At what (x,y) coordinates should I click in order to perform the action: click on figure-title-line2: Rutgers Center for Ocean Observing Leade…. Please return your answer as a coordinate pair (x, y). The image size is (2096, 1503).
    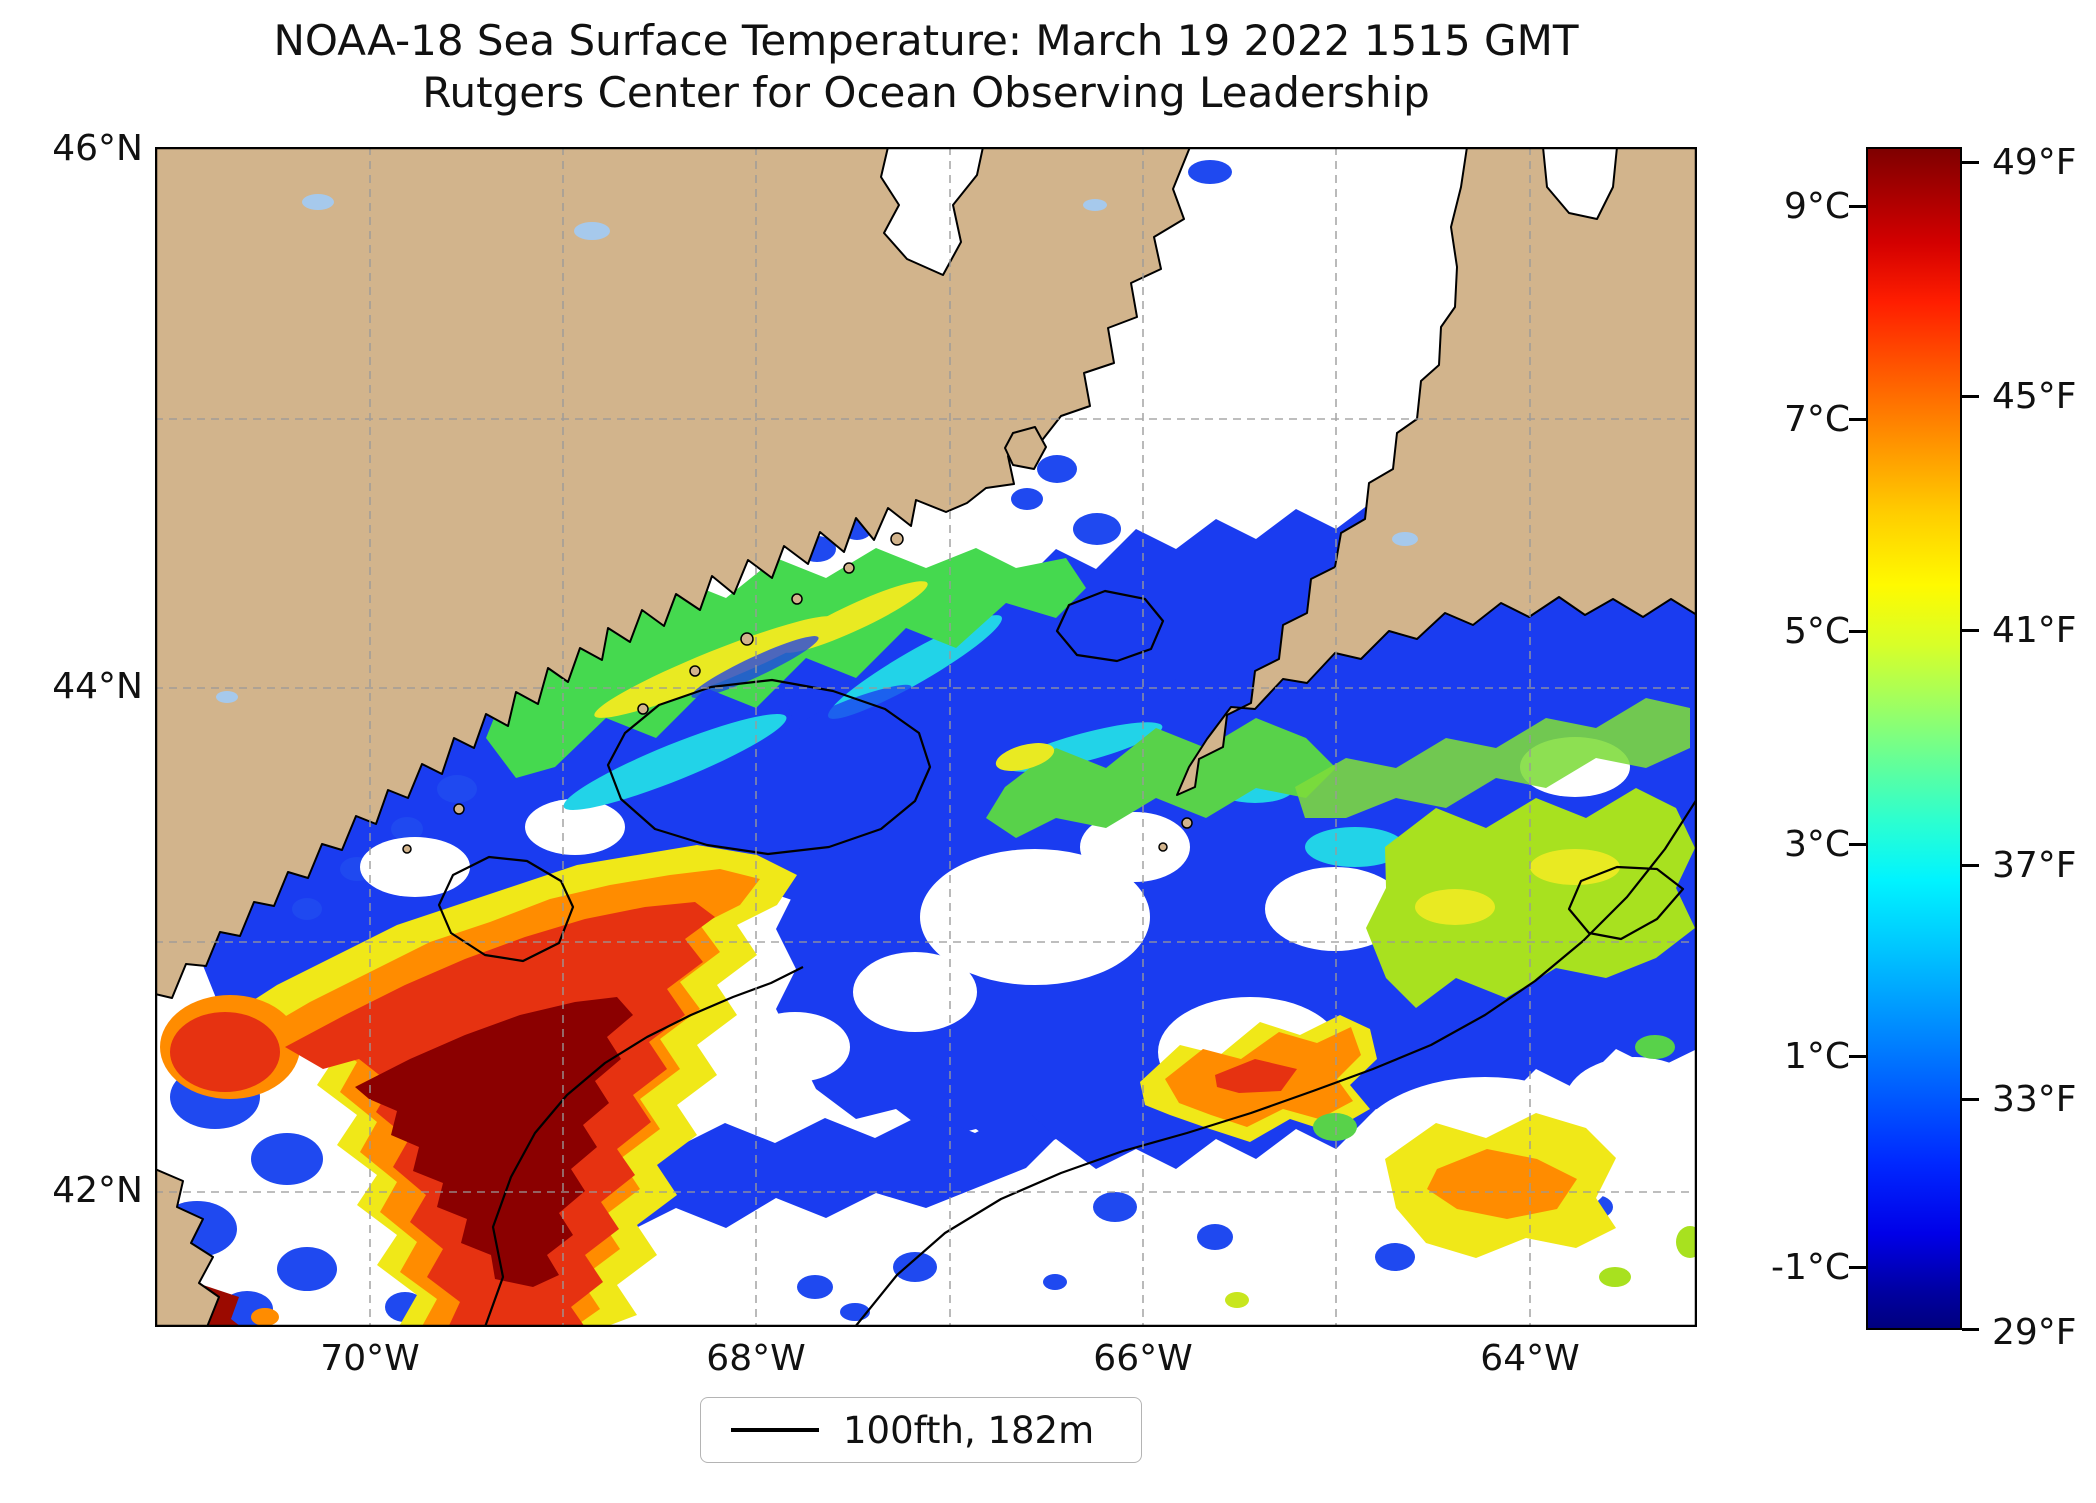
    Looking at the image, I should click on (926, 92).